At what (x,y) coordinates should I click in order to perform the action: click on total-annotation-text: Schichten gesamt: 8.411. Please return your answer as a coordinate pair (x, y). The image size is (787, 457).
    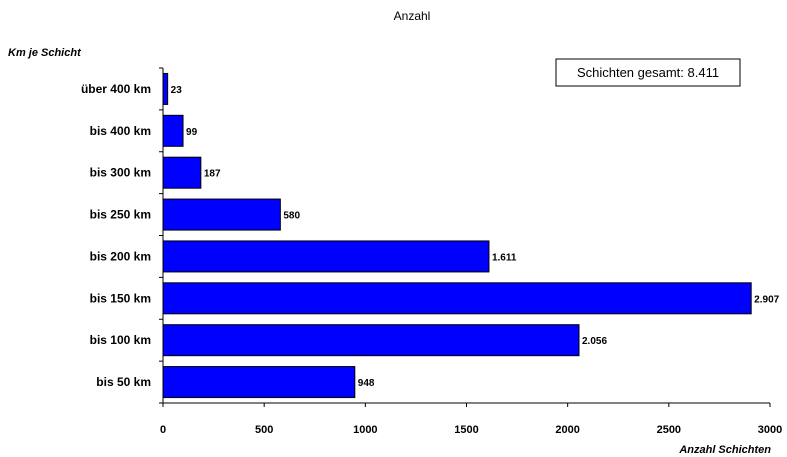
    Looking at the image, I should click on (648, 72).